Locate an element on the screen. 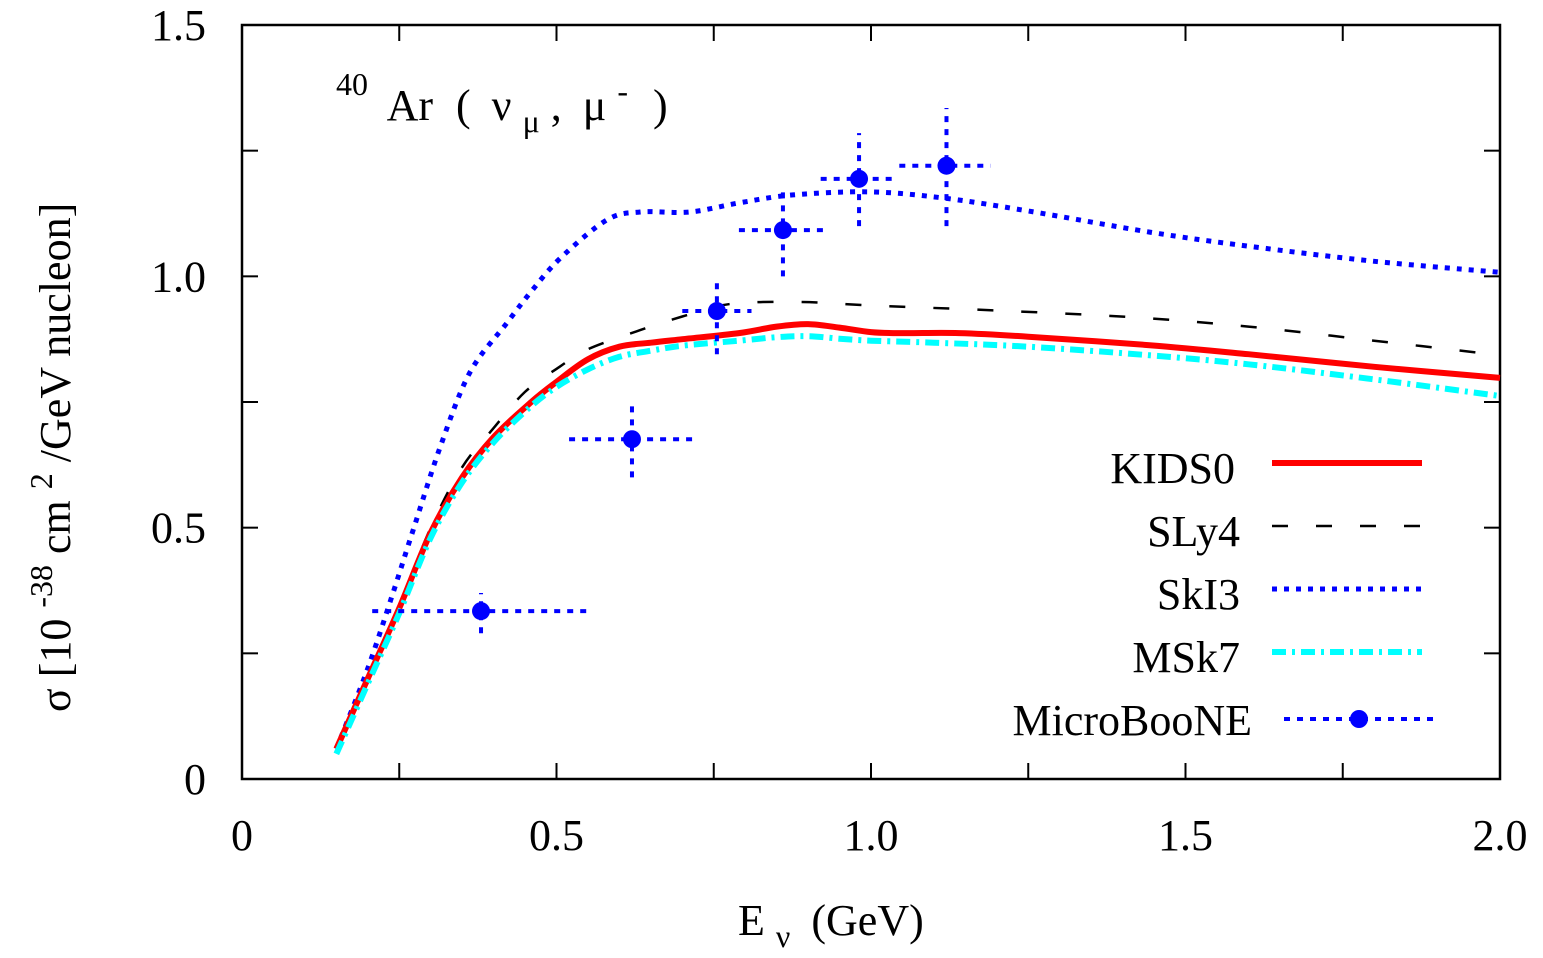  y-axis-title-mid: cm is located at coordinates (55, 527).